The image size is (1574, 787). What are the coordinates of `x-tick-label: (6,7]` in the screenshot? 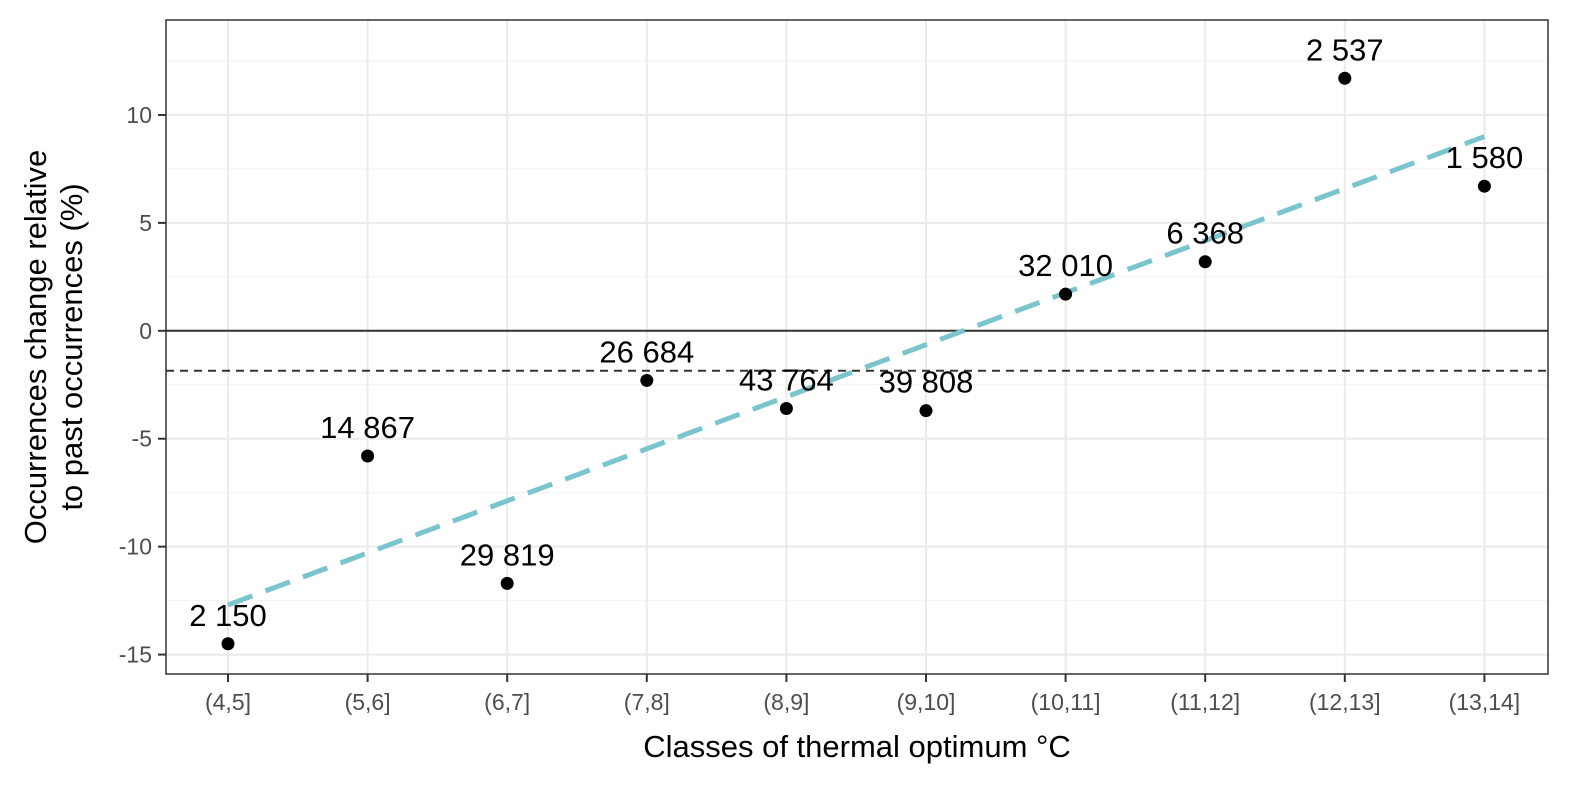 It's located at (507, 702).